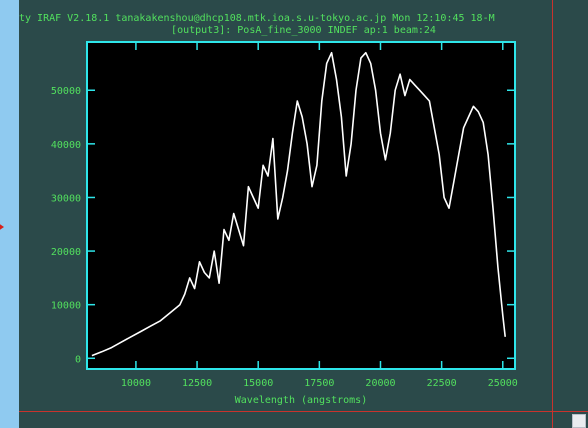 The width and height of the screenshot is (588, 428). Describe the element at coordinates (442, 383) in the screenshot. I see `x-tick-label: 22500` at that location.